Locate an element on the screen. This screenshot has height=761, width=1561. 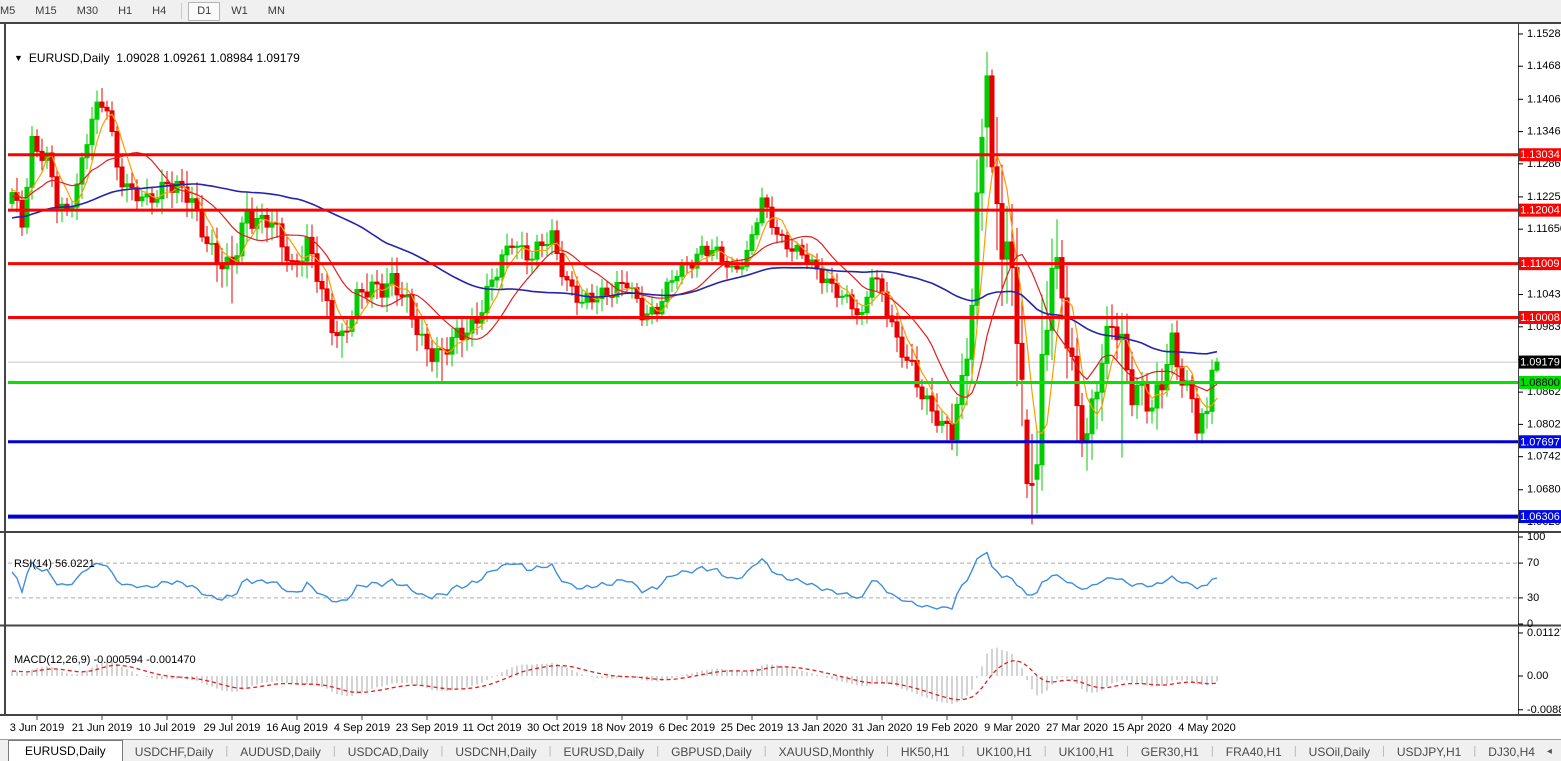
price-label-chip-1.08800: 1.08800 is located at coordinates (1540, 382).